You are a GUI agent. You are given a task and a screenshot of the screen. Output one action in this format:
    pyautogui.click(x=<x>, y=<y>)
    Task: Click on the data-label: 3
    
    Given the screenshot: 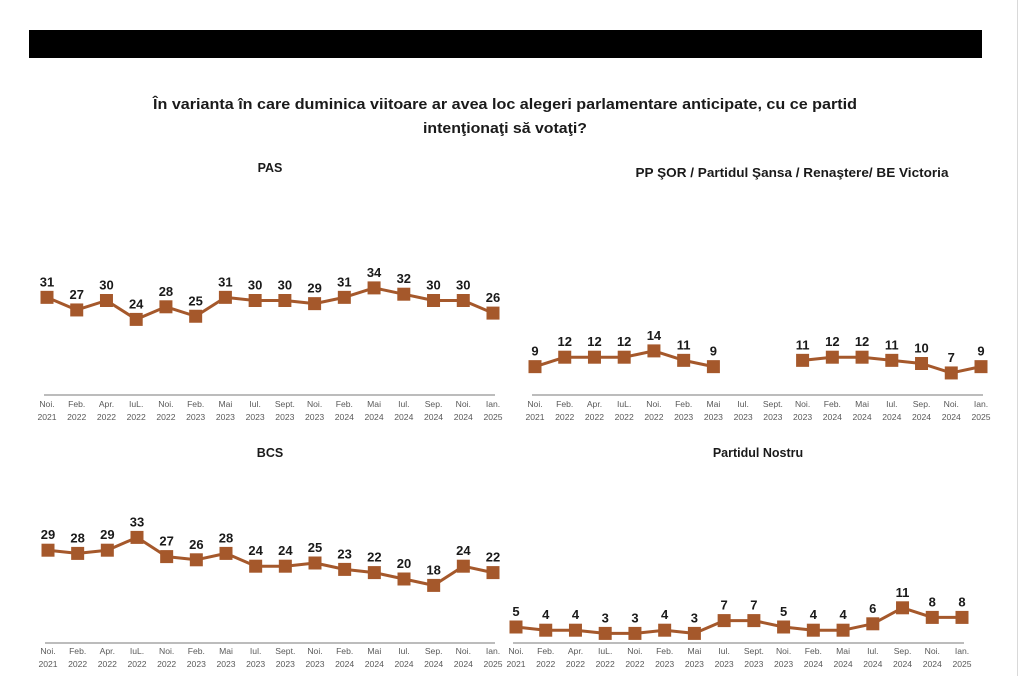 What is the action you would take?
    pyautogui.click(x=634, y=617)
    